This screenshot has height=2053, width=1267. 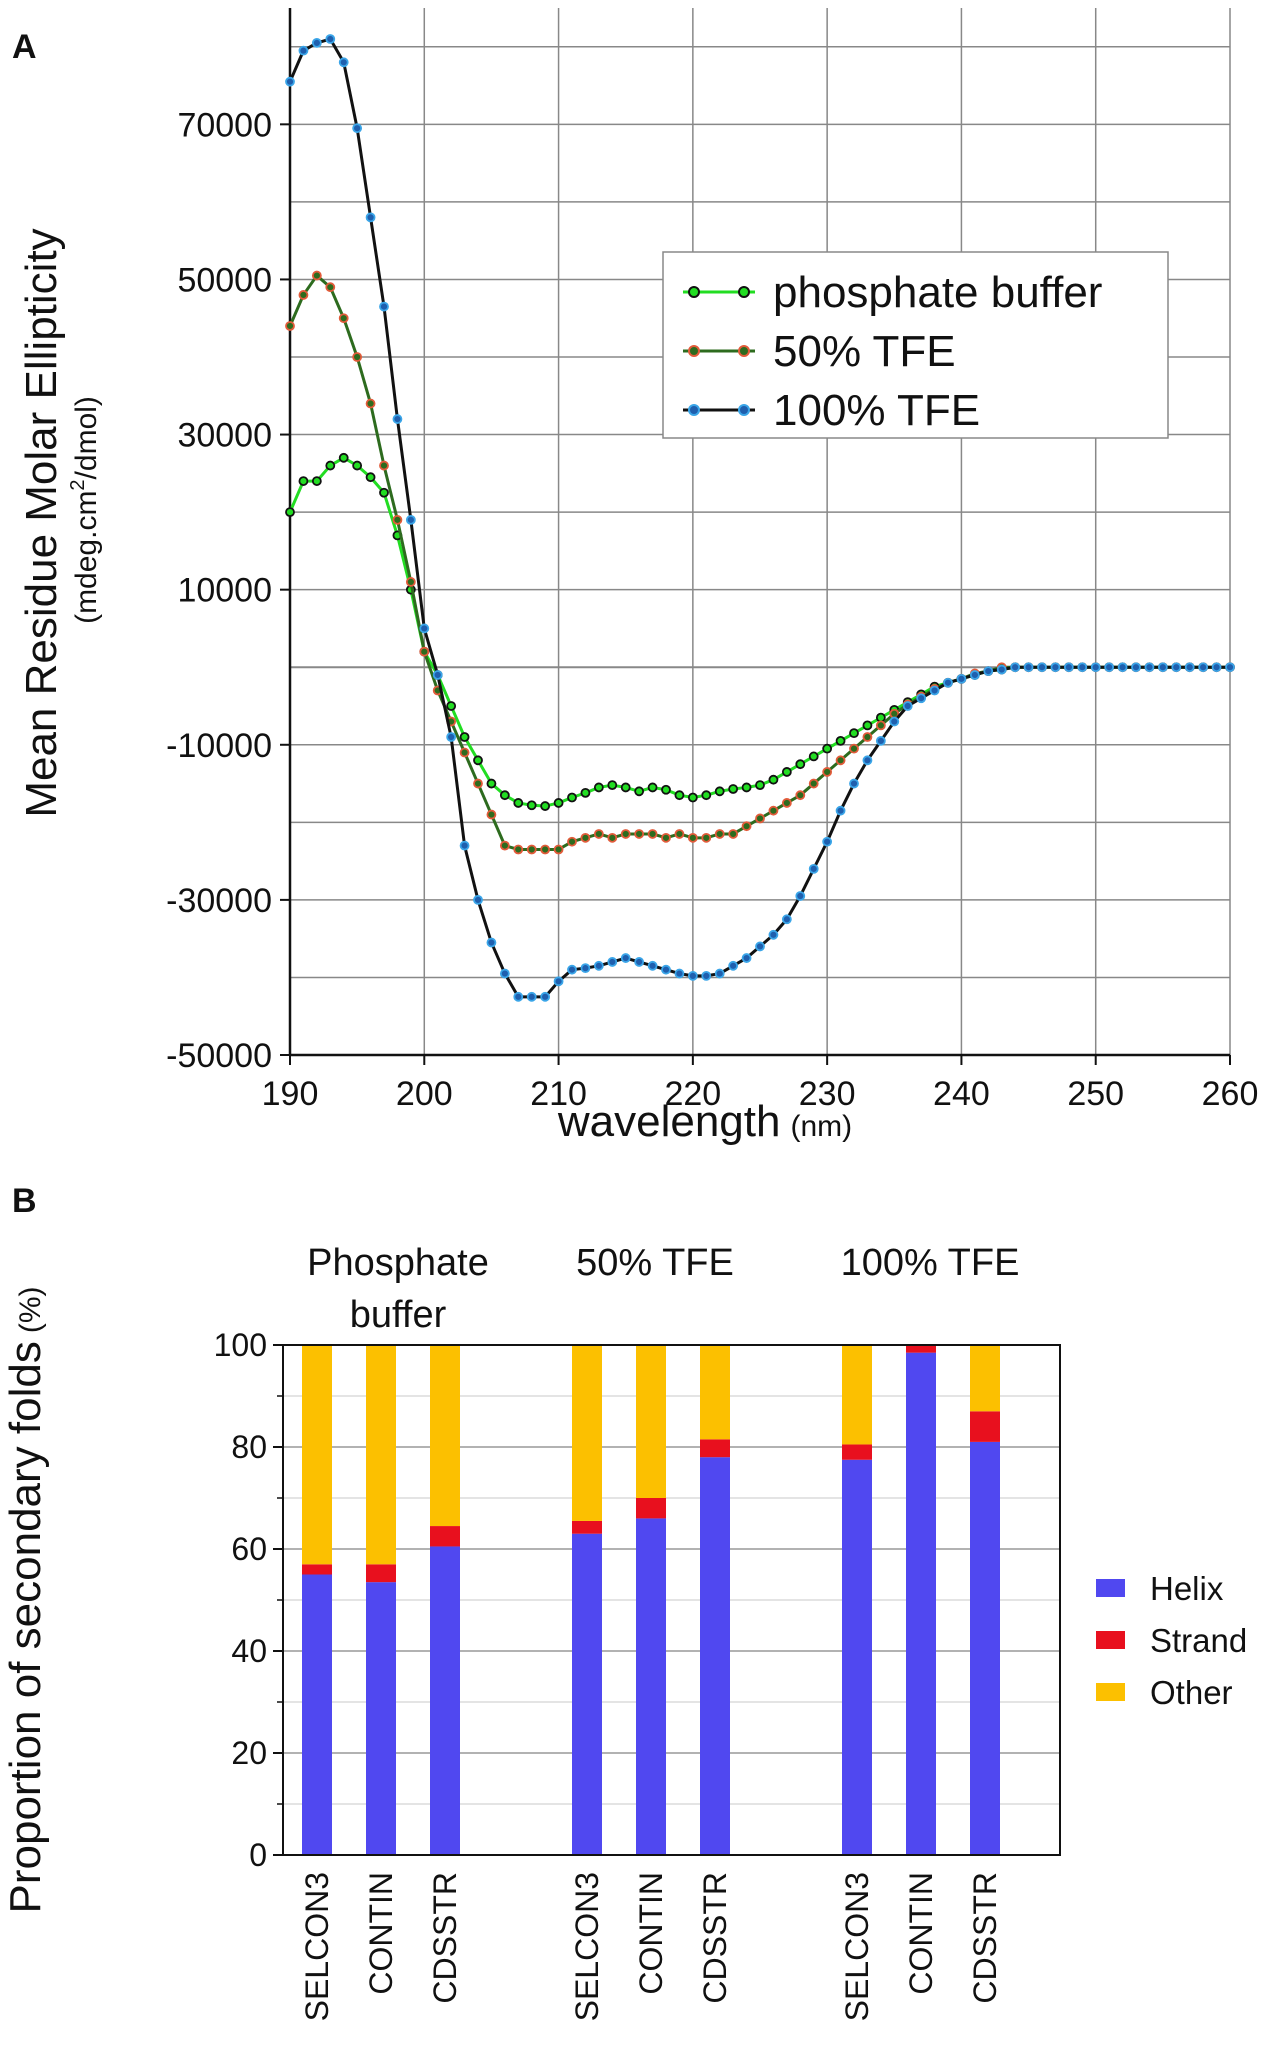 I want to click on x-tick-label: 210, so click(x=558, y=1094).